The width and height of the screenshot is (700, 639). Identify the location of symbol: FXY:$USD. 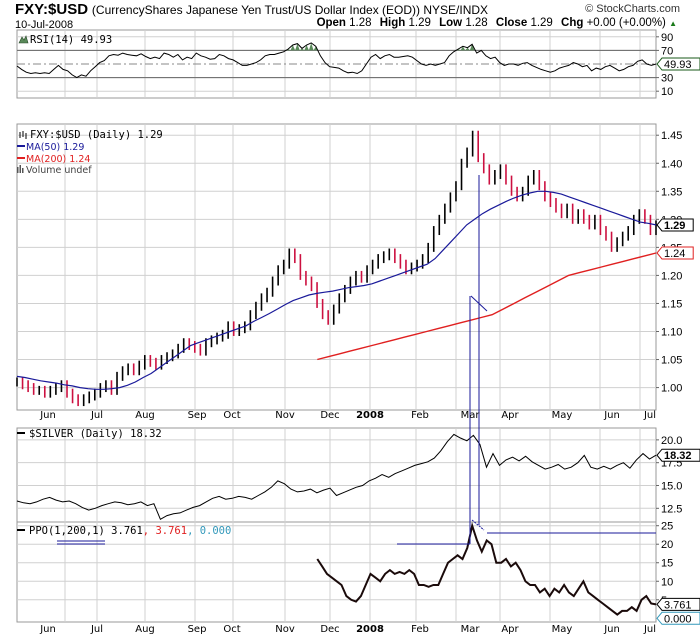
(52, 9).